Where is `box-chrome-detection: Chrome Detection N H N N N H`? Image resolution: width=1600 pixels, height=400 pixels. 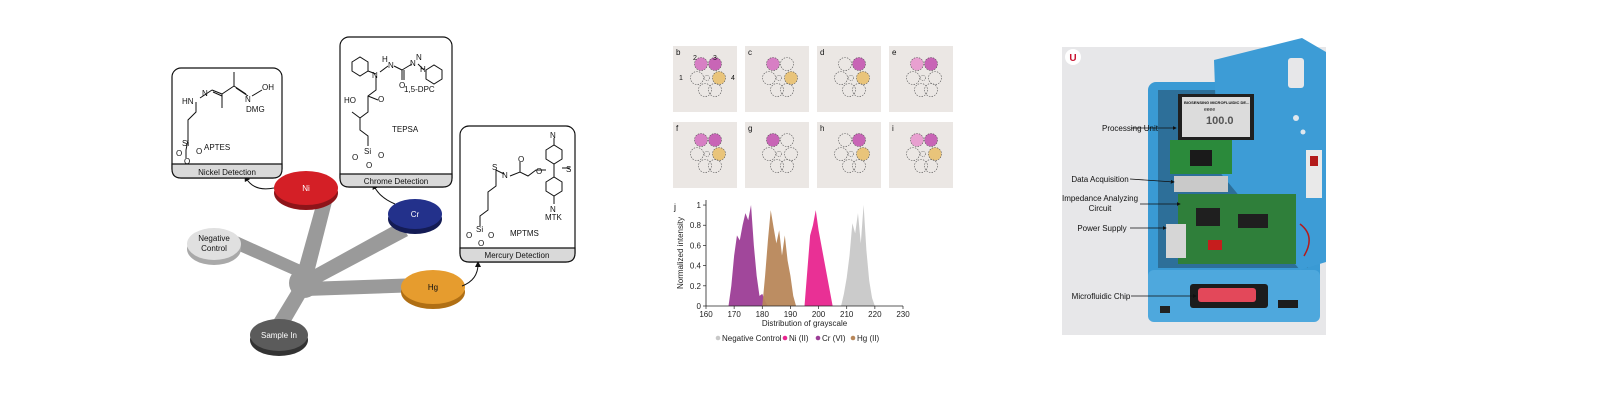
box-chrome-detection: Chrome Detection N H N N N H is located at coordinates (396, 112).